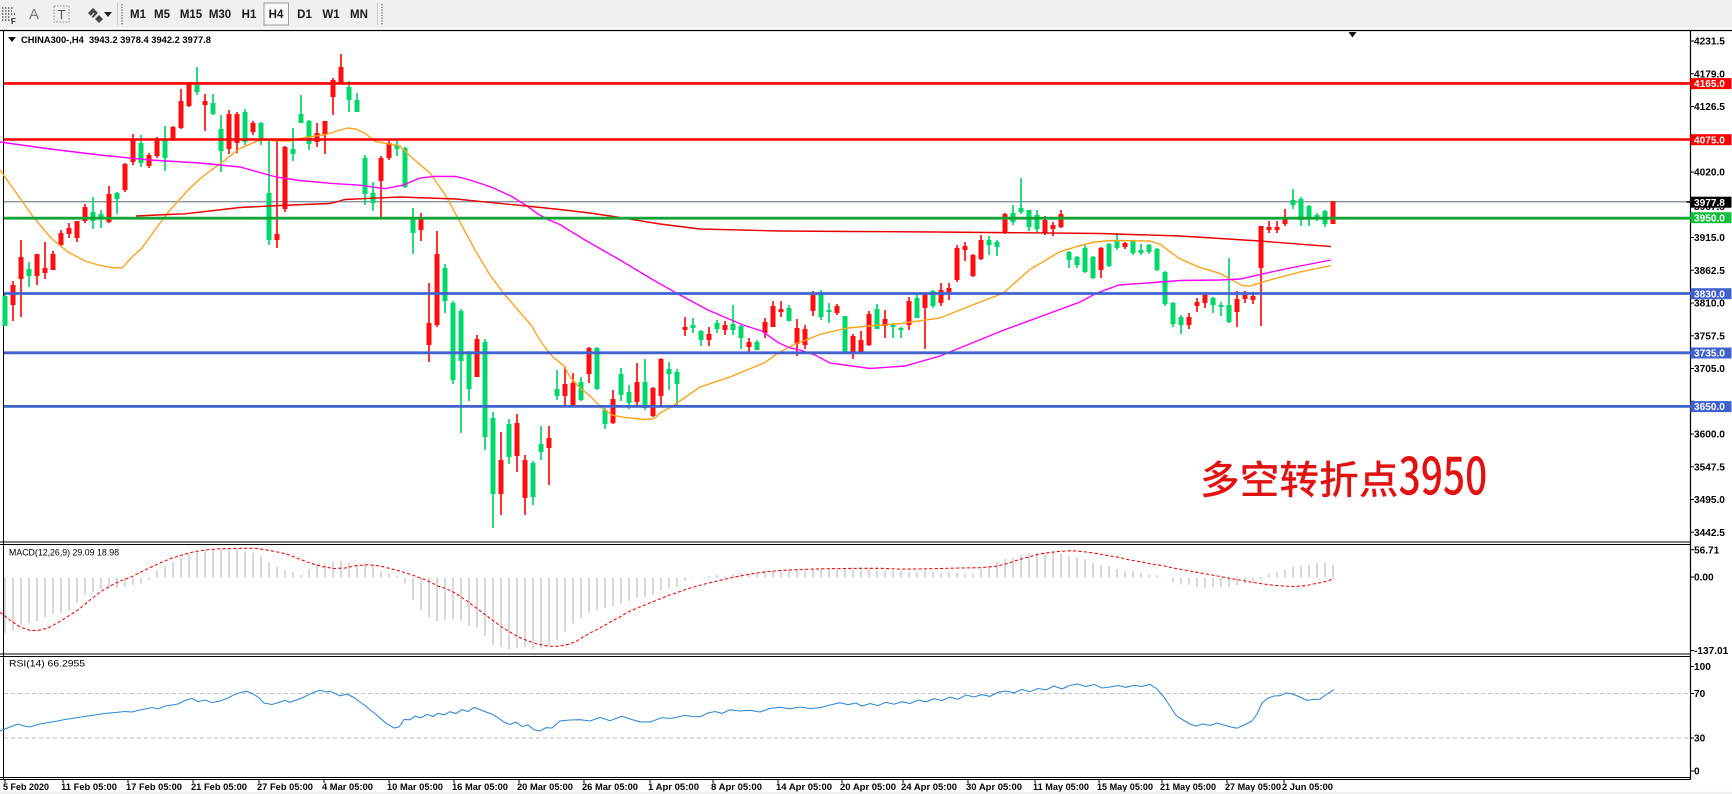 Image resolution: width=1732 pixels, height=794 pixels. Describe the element at coordinates (1709, 271) in the screenshot. I see `svg-text: 3862.5` at that location.